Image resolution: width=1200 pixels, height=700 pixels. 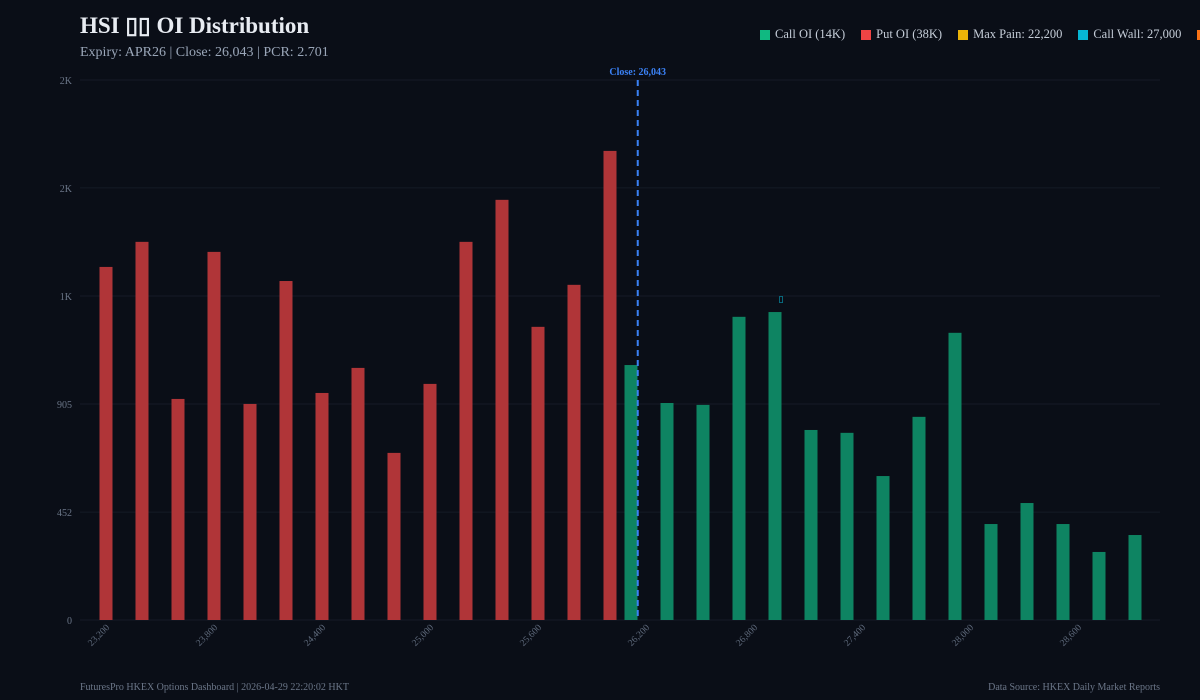 I want to click on call-wall-marker-icon: ▯, so click(x=781, y=300).